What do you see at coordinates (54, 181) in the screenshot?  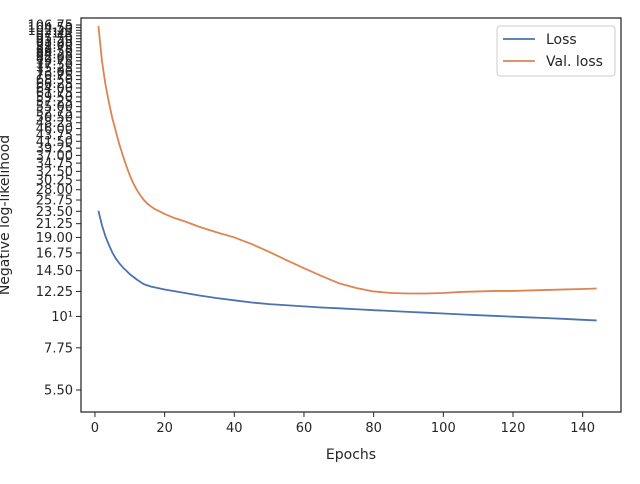 I see `y-tick-label: 30.25` at bounding box center [54, 181].